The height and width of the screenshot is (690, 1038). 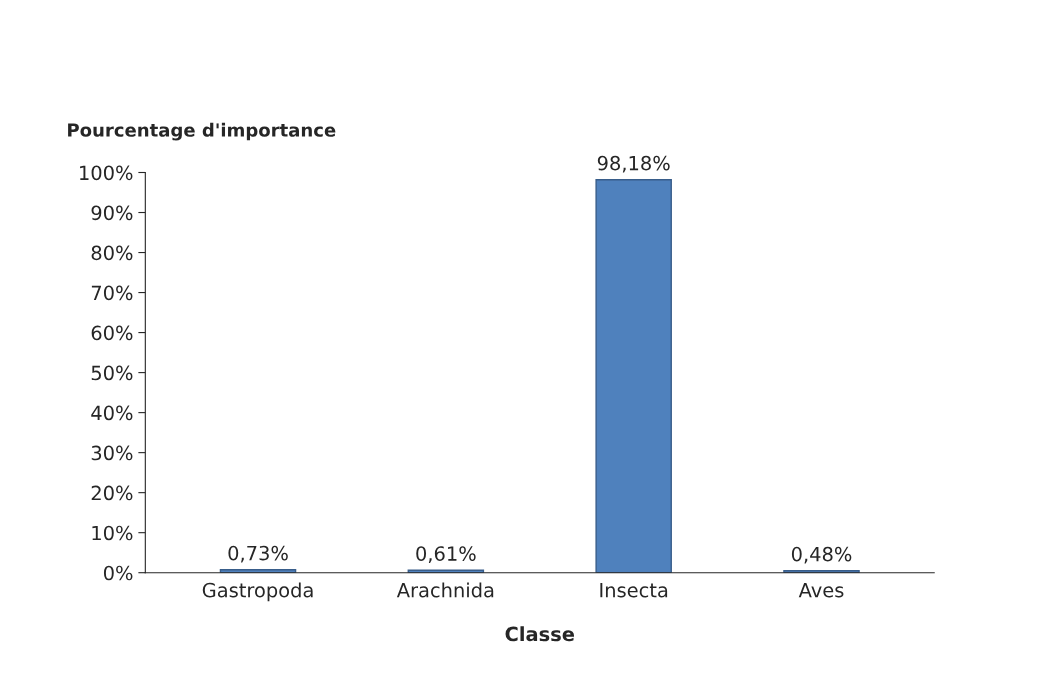 I want to click on y-axis-title: Pourcentage d'importance, so click(x=202, y=131).